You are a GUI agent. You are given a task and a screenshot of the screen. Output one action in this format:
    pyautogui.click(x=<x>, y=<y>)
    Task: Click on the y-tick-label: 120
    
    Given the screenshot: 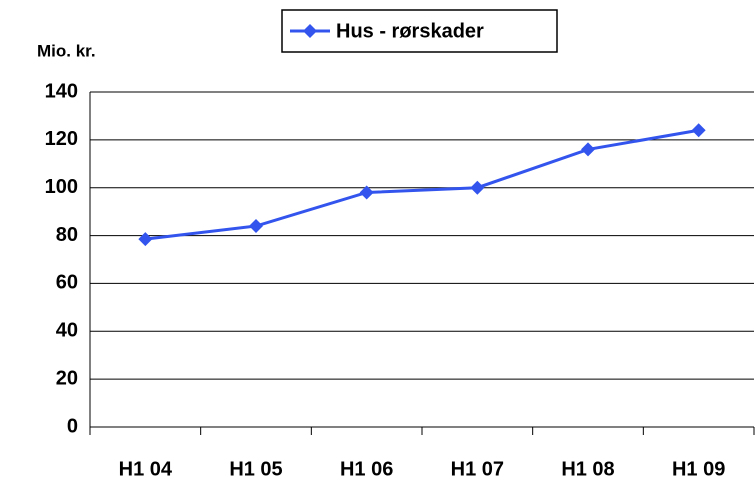 What is the action you would take?
    pyautogui.click(x=61, y=139)
    